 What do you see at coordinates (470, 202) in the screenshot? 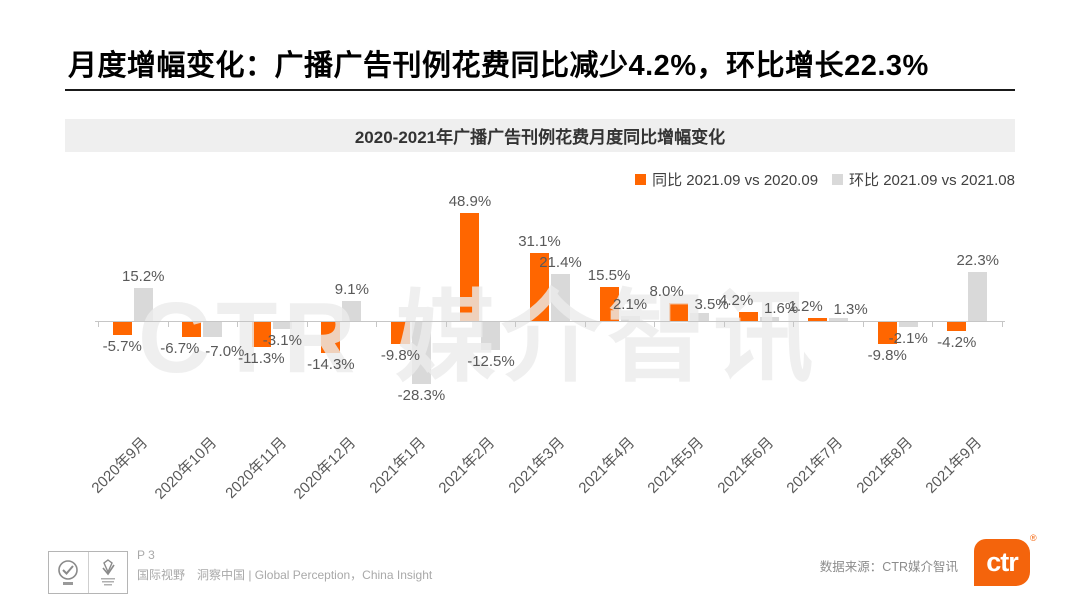
I see `bar-yoy-label: 48.9%` at bounding box center [470, 202].